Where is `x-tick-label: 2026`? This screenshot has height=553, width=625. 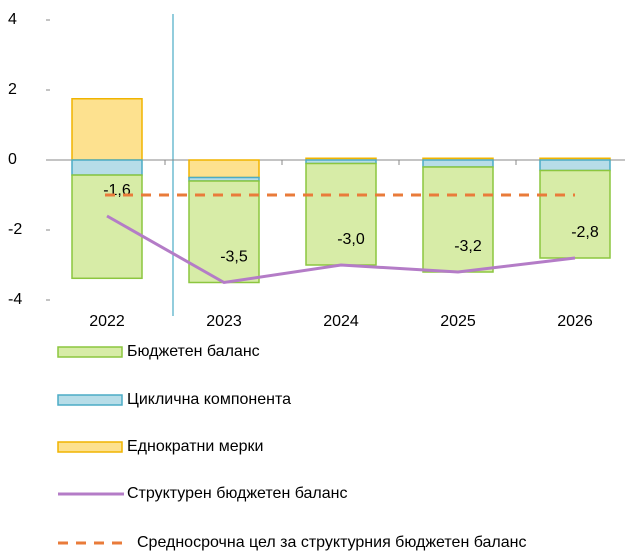 x-tick-label: 2026 is located at coordinates (575, 321).